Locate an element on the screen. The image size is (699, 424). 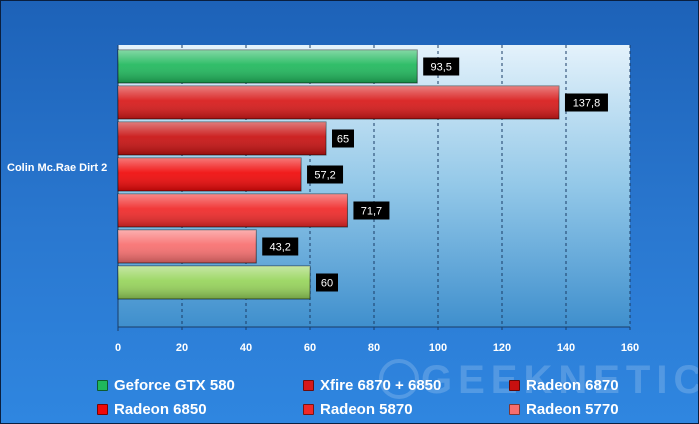
legend-label: Xfire 6870 + 6850 is located at coordinates (381, 385).